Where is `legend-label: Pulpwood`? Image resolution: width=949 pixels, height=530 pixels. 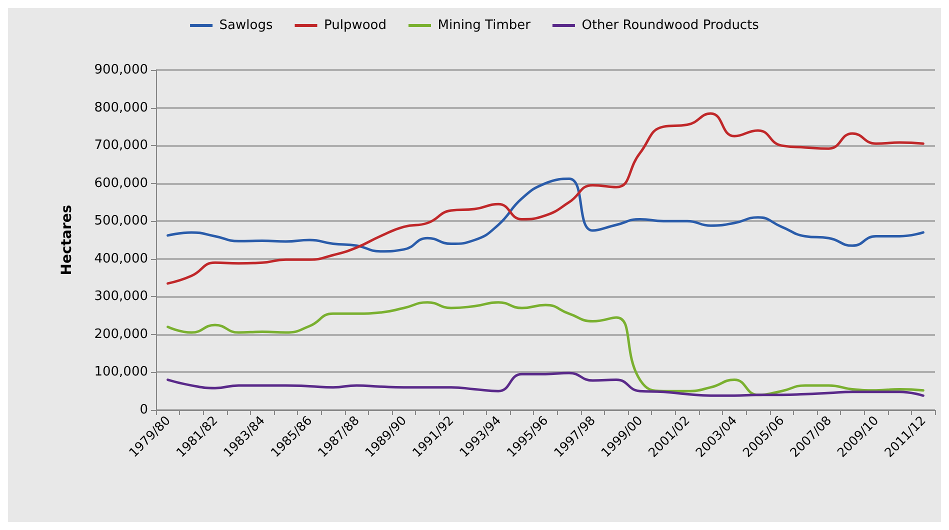 legend-label: Pulpwood is located at coordinates (355, 25).